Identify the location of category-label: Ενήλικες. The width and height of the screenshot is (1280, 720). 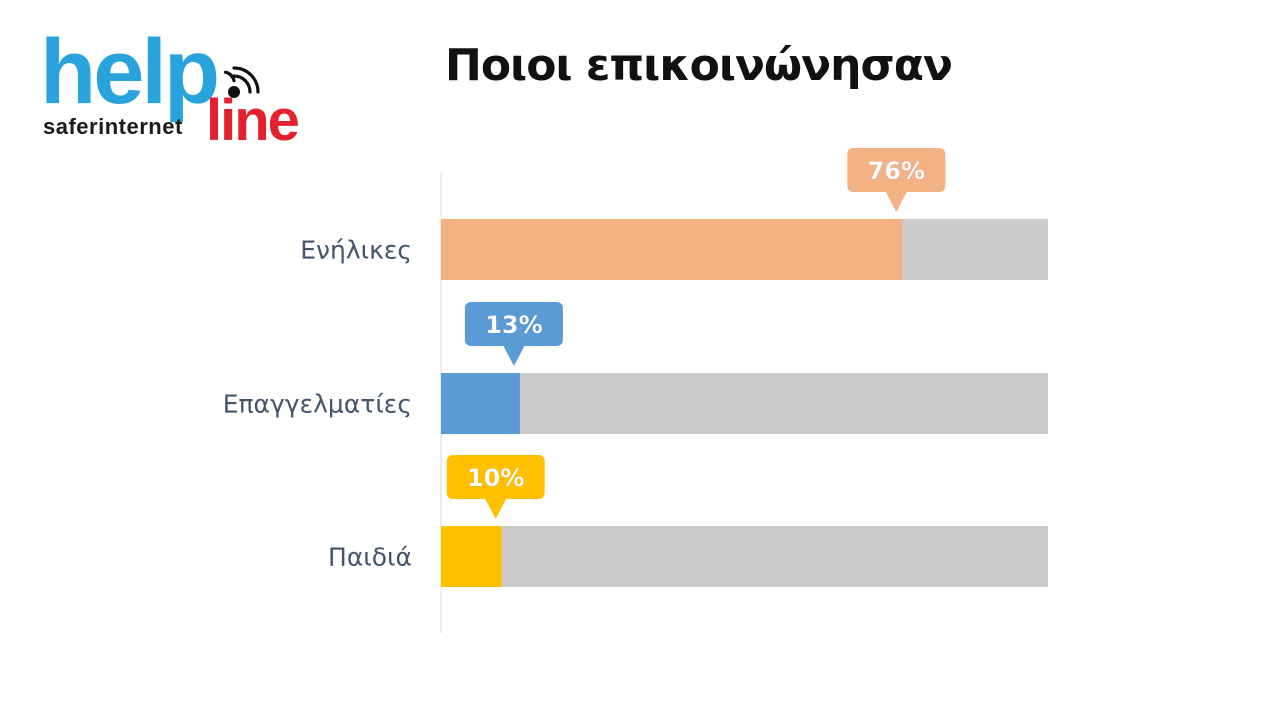
(356, 250).